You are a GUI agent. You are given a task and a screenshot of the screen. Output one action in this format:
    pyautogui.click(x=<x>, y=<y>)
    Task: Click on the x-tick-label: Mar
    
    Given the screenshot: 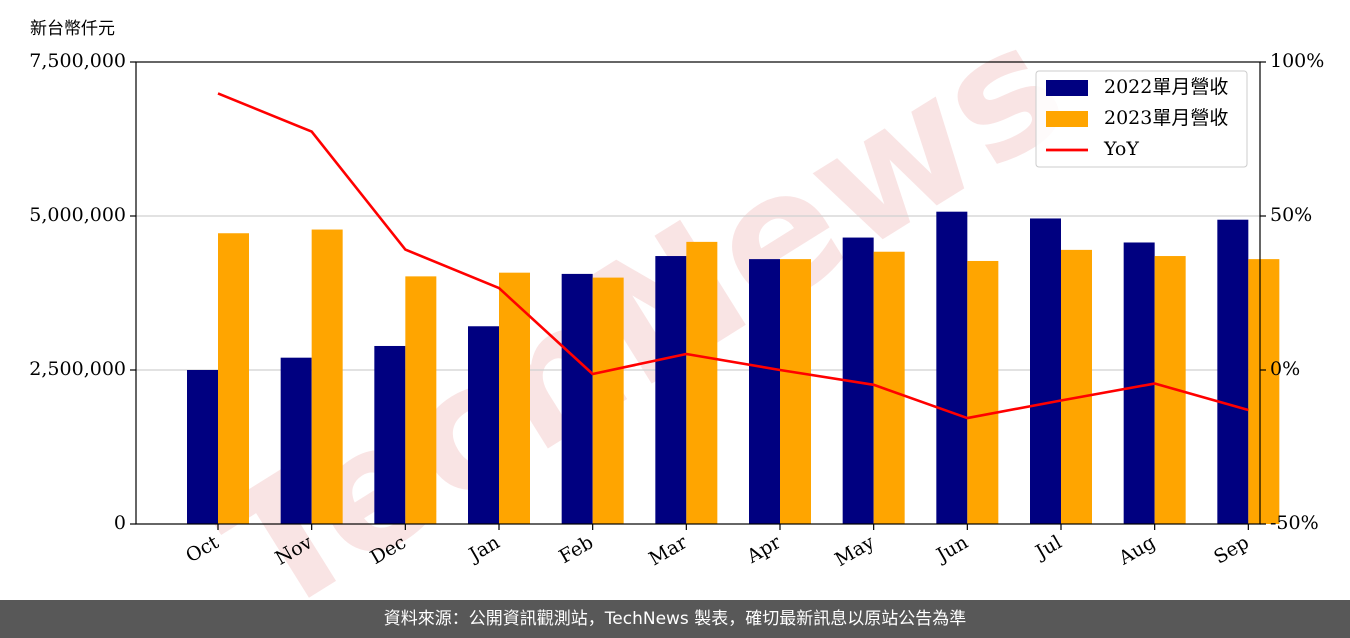 What is the action you would take?
    pyautogui.click(x=668, y=550)
    